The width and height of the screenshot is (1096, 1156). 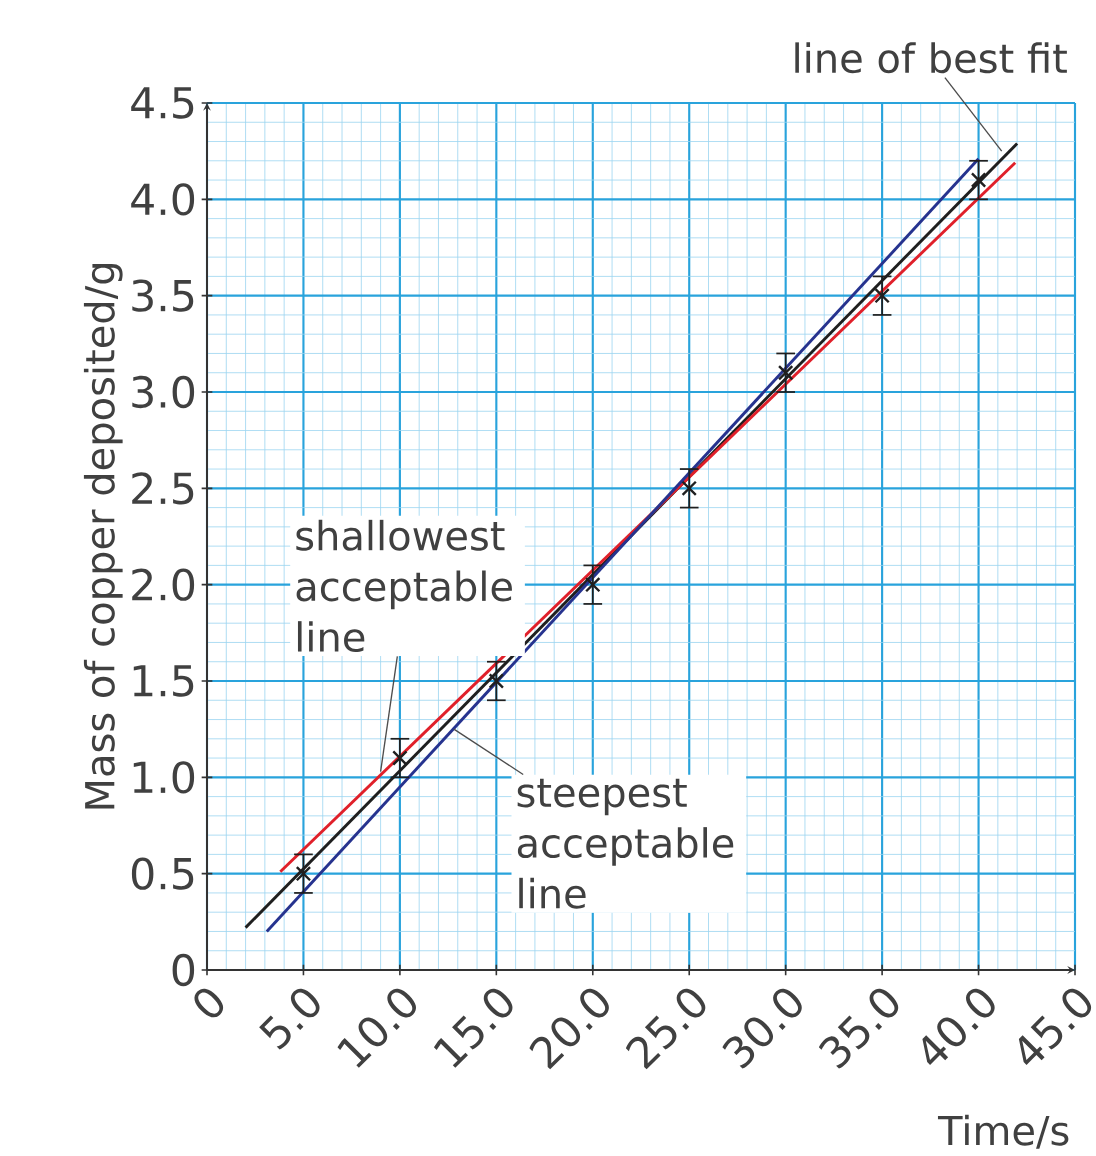 I want to click on y-tick-label: 1.5, so click(x=163, y=681).